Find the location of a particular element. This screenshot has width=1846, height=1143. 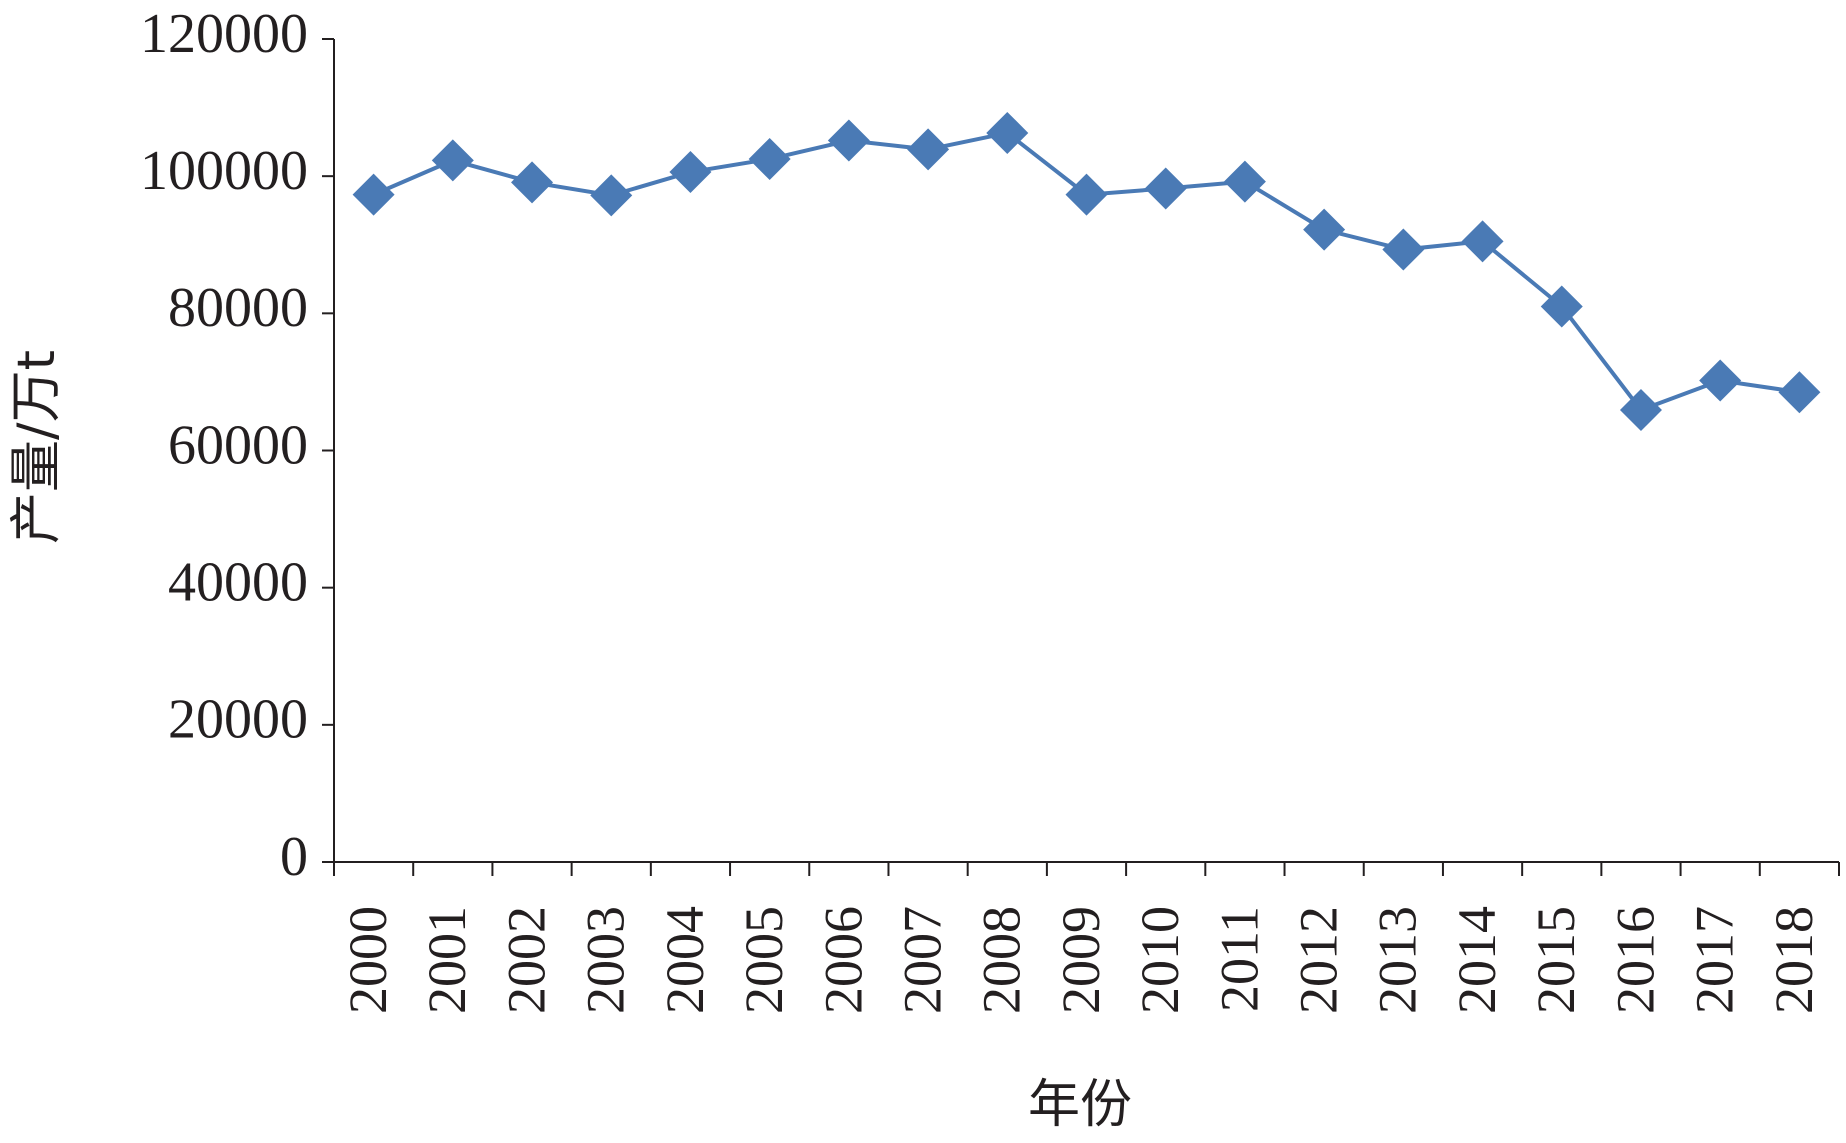

y-tick-label: 20000 is located at coordinates (238, 720).